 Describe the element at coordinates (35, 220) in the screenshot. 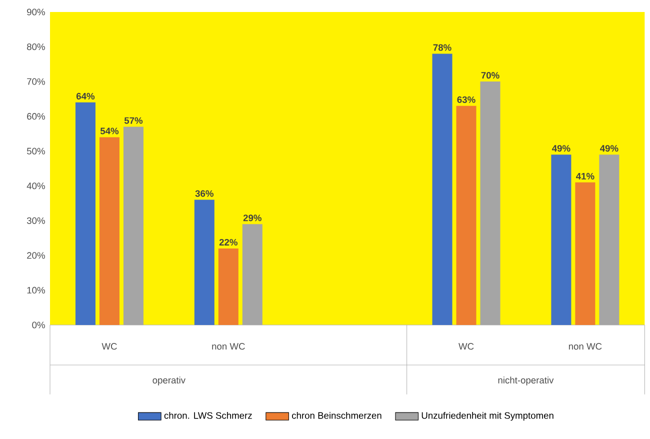

I see `y-tick-label: 30%` at that location.